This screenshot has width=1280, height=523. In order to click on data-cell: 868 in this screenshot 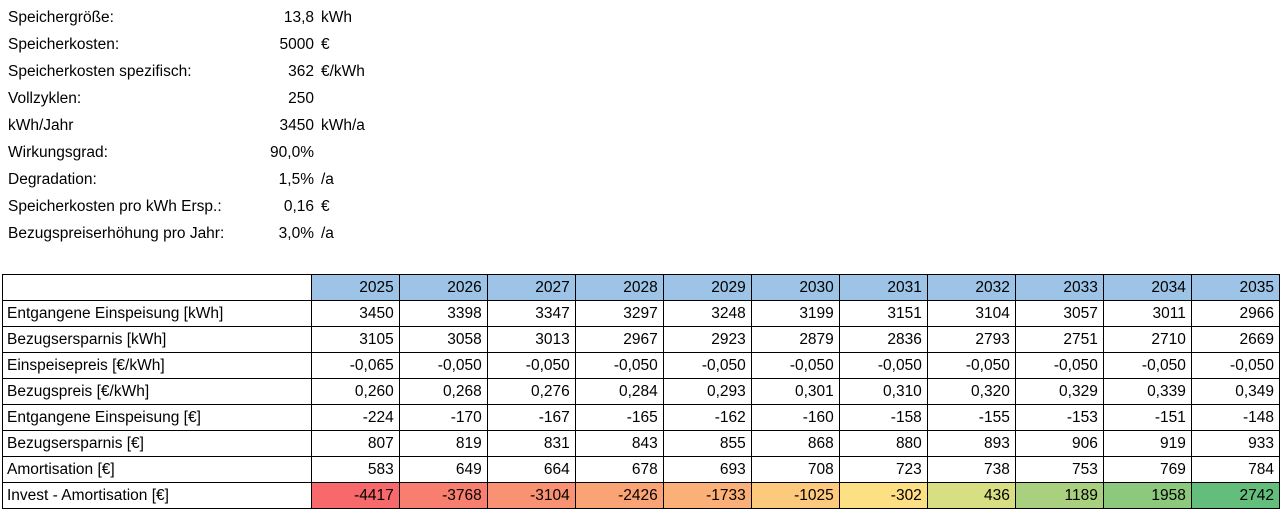, I will do `click(795, 443)`.